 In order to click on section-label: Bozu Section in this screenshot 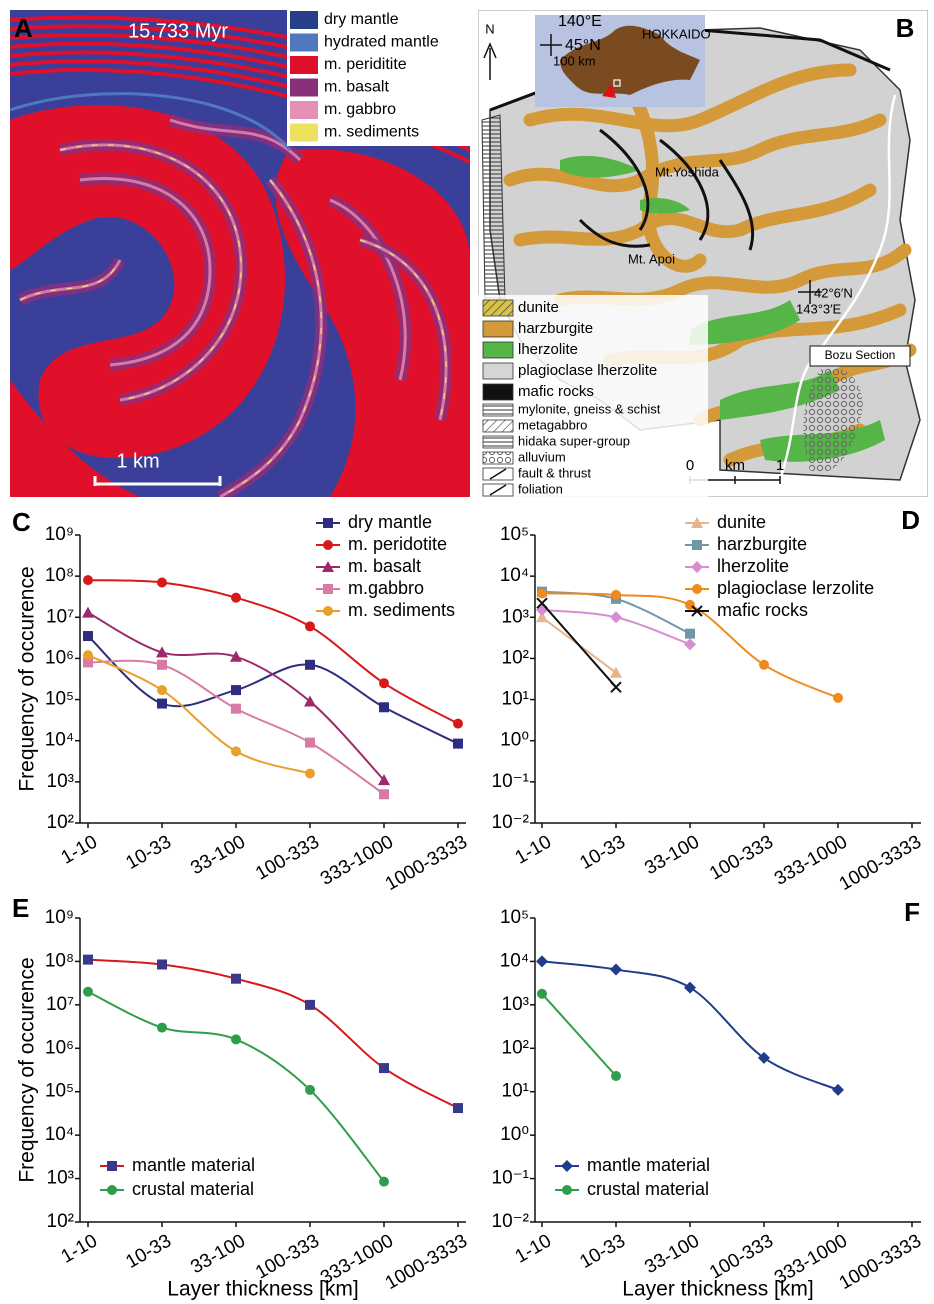, I will do `click(860, 355)`.